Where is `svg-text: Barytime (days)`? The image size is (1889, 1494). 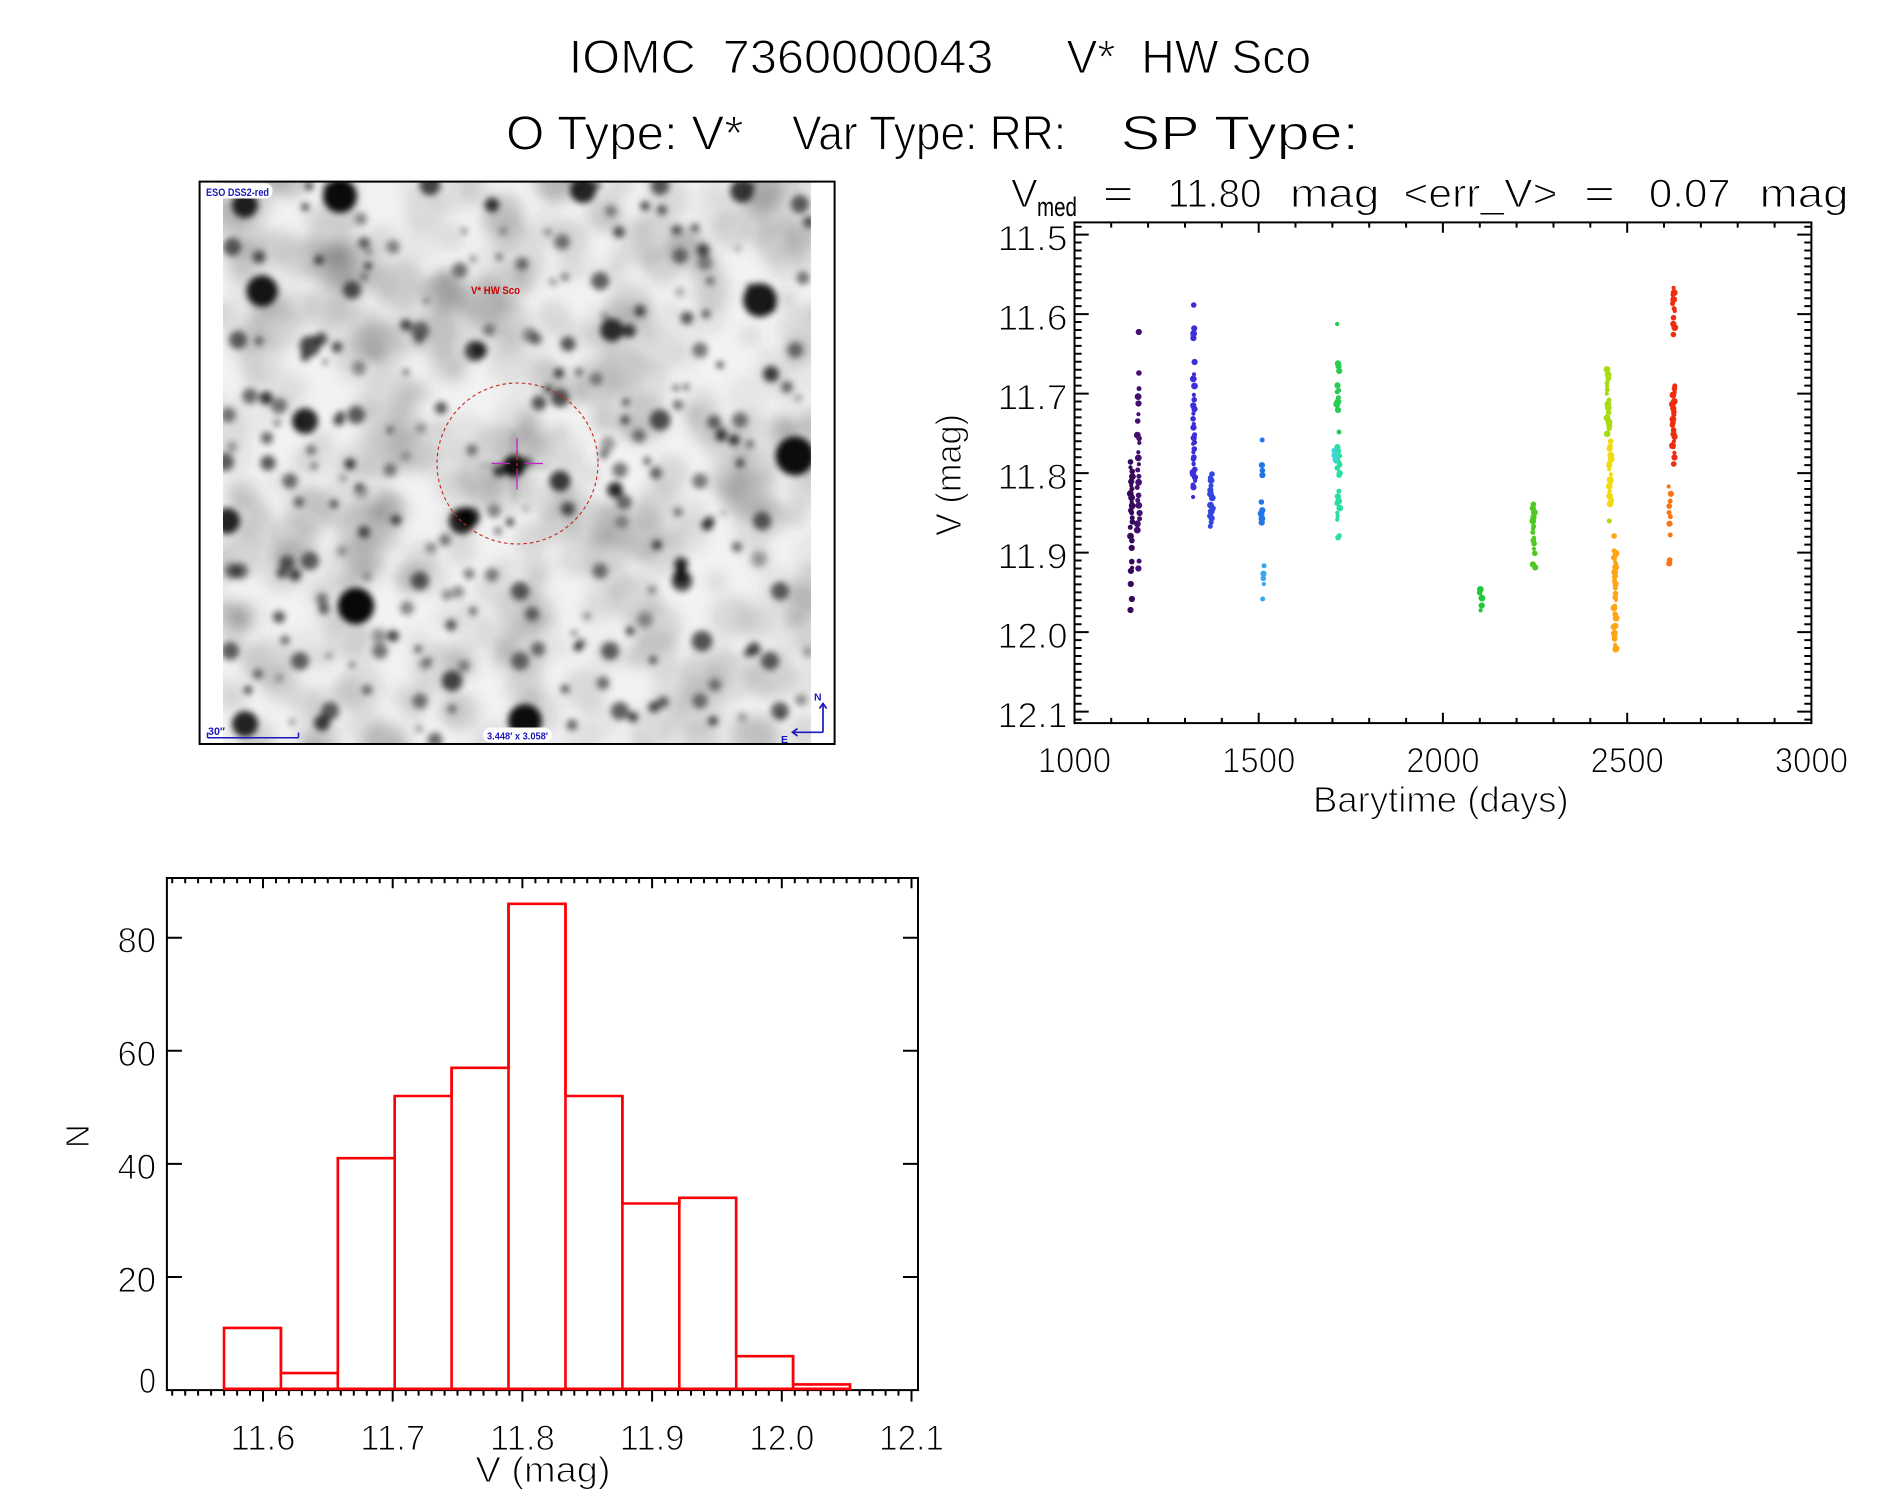 svg-text: Barytime (days) is located at coordinates (1441, 799).